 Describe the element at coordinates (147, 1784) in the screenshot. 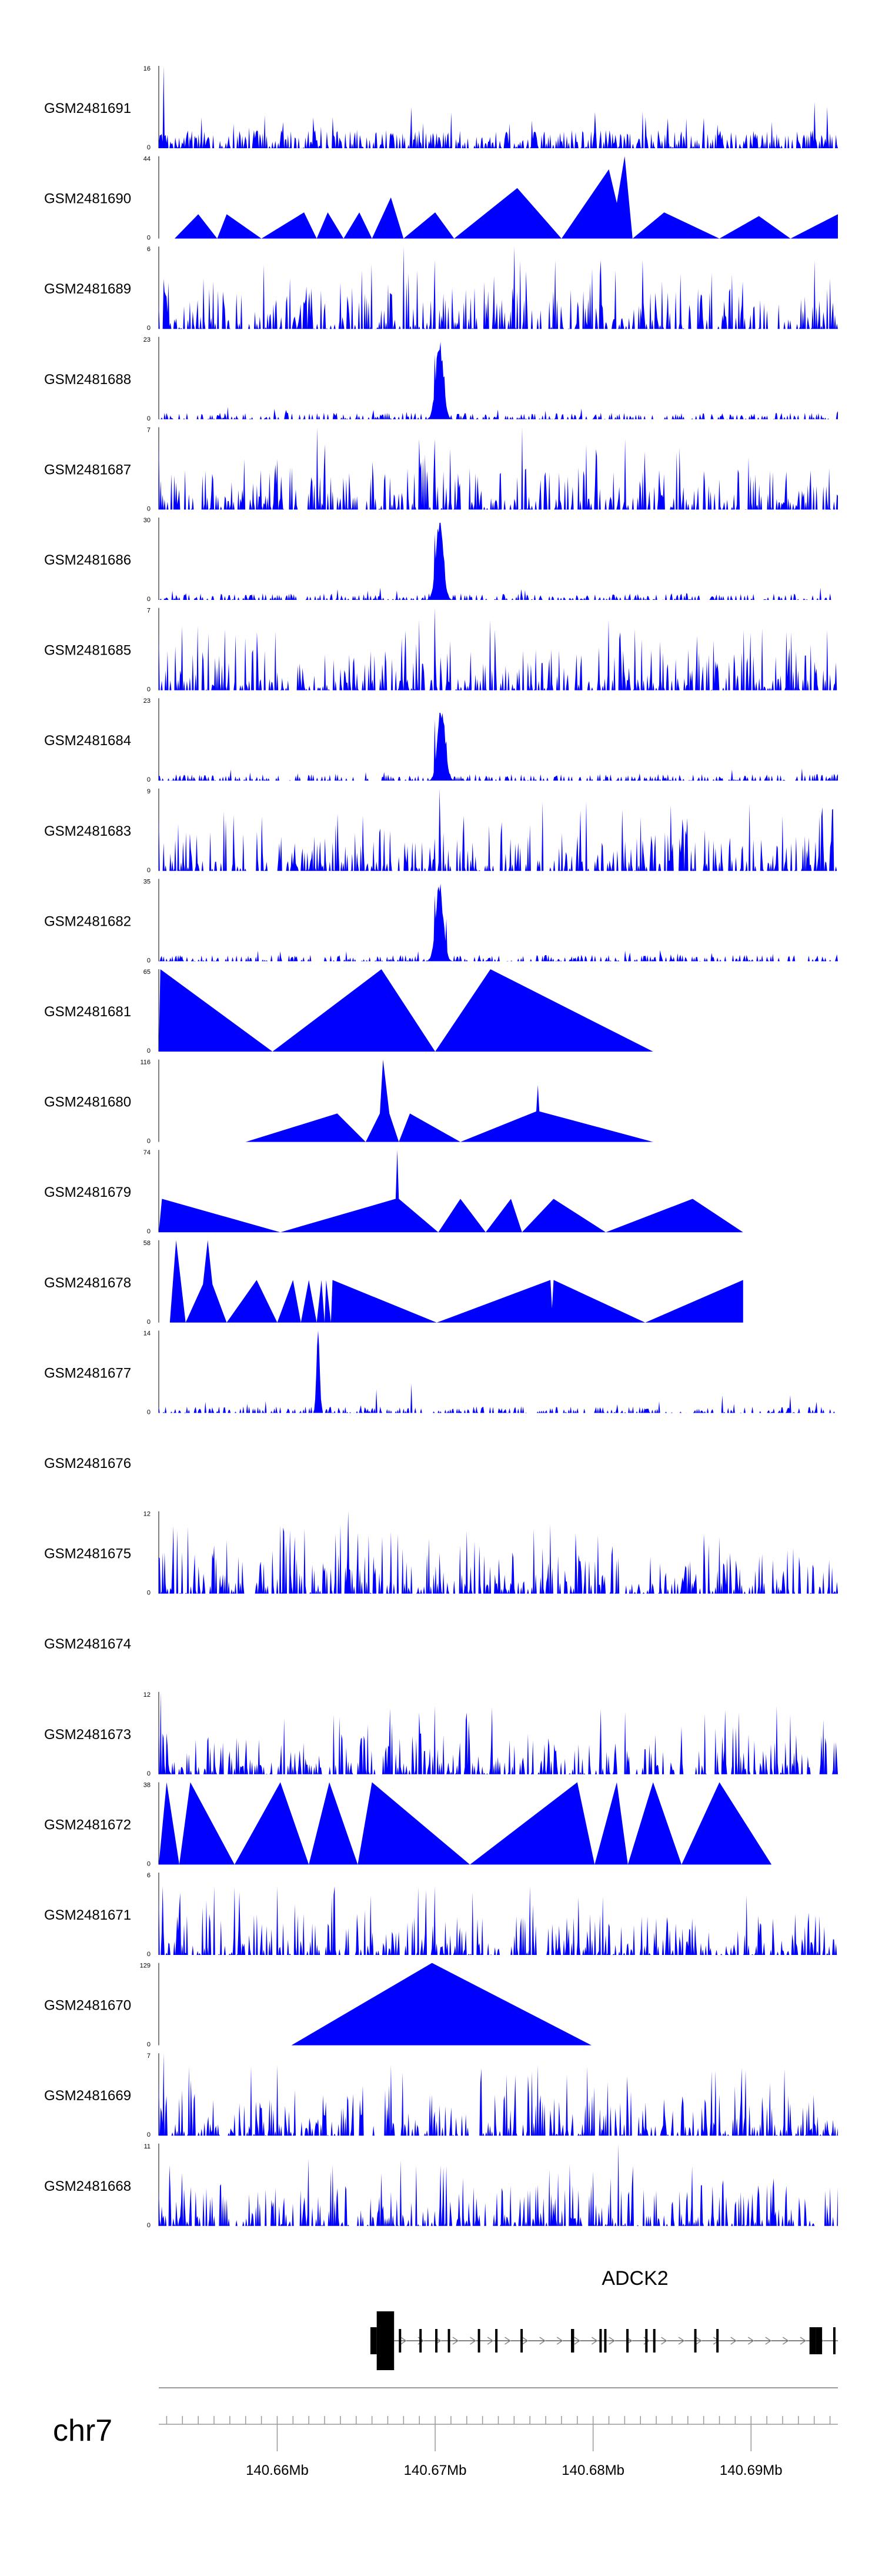

I see `y-axis-ymax-label: 38` at that location.